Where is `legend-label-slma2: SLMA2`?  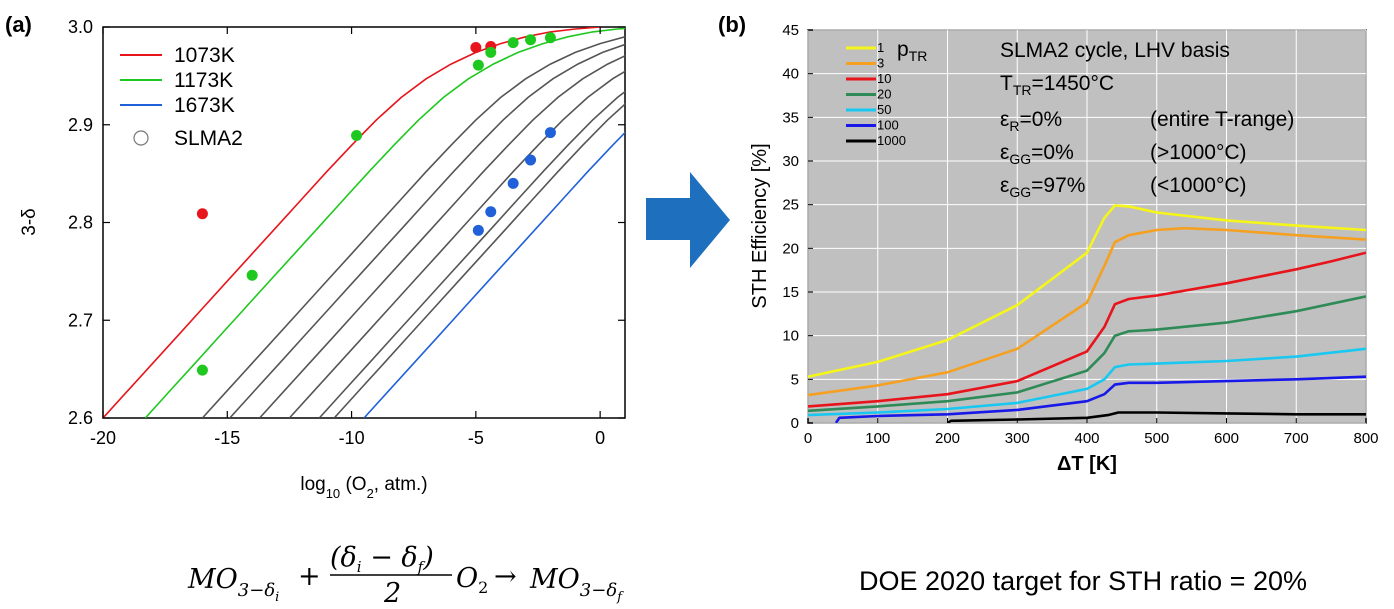 legend-label-slma2: SLMA2 is located at coordinates (208, 138).